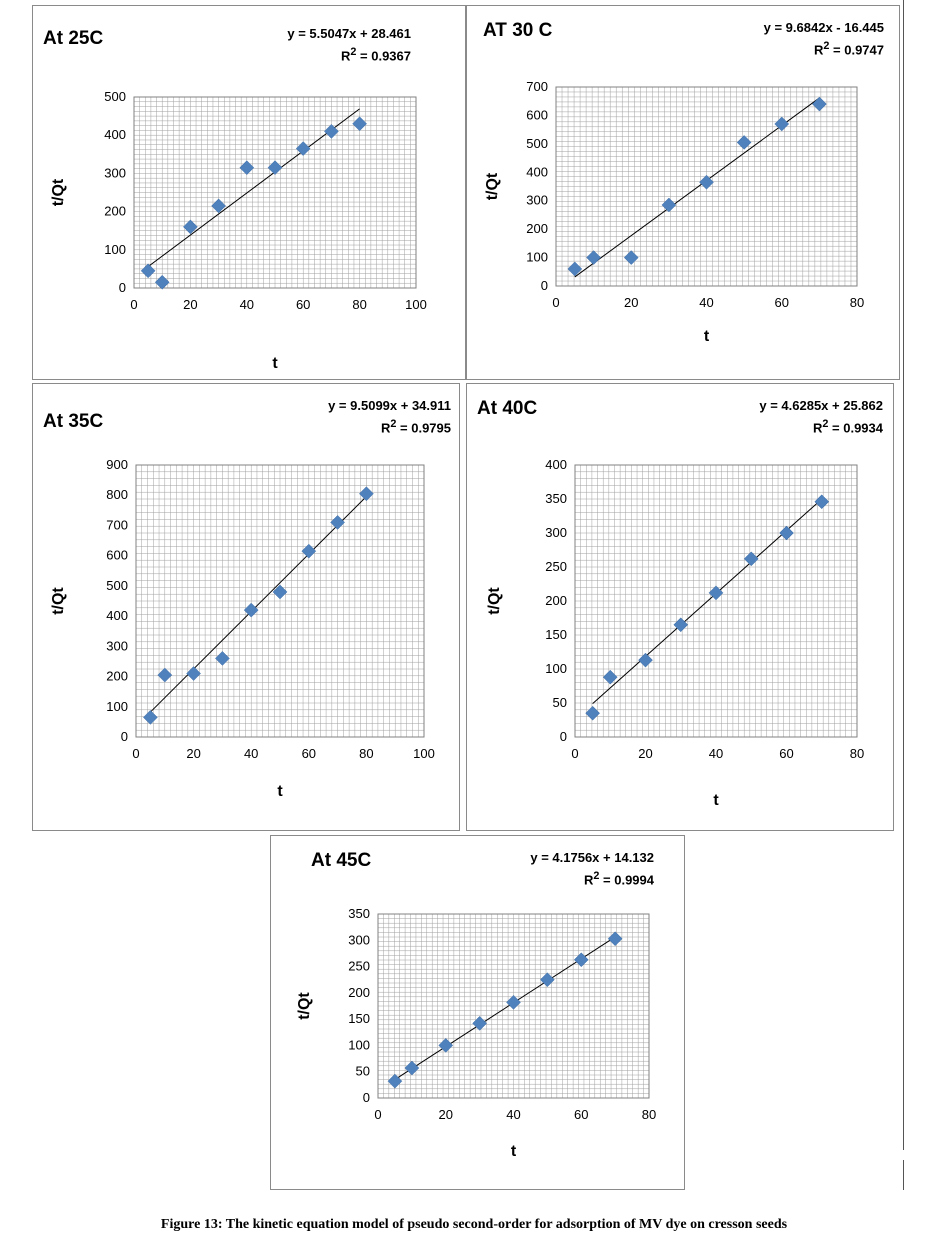  I want to click on trendline-equation: y = 4.6285x + 25.862 R2 = 0.9934, so click(821, 416).